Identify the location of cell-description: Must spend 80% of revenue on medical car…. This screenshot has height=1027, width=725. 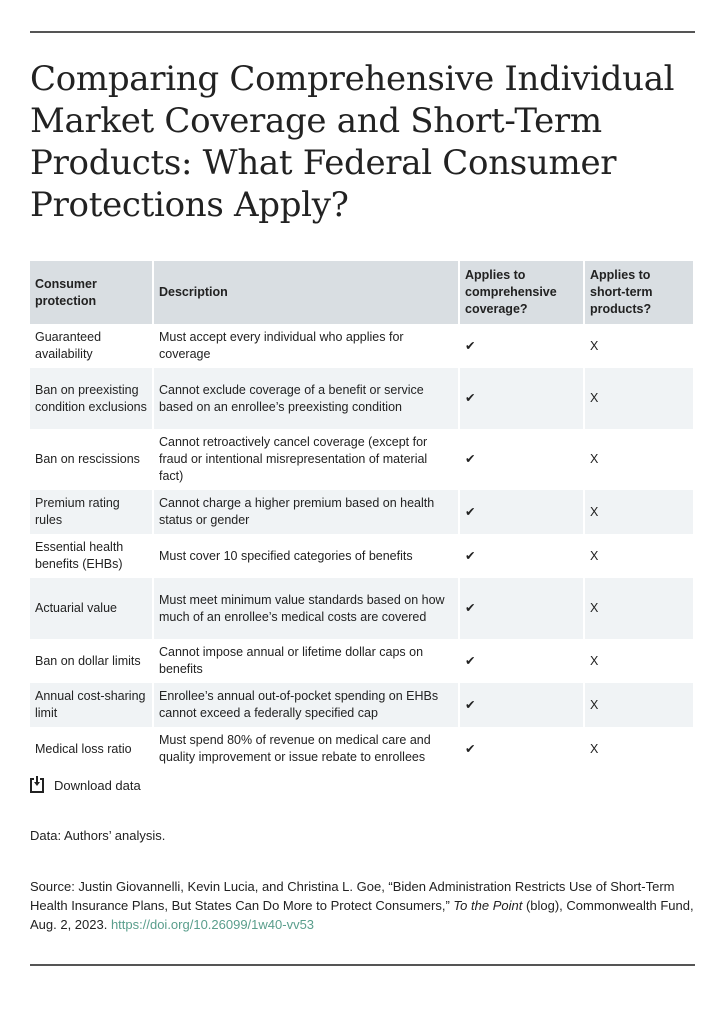
(306, 749).